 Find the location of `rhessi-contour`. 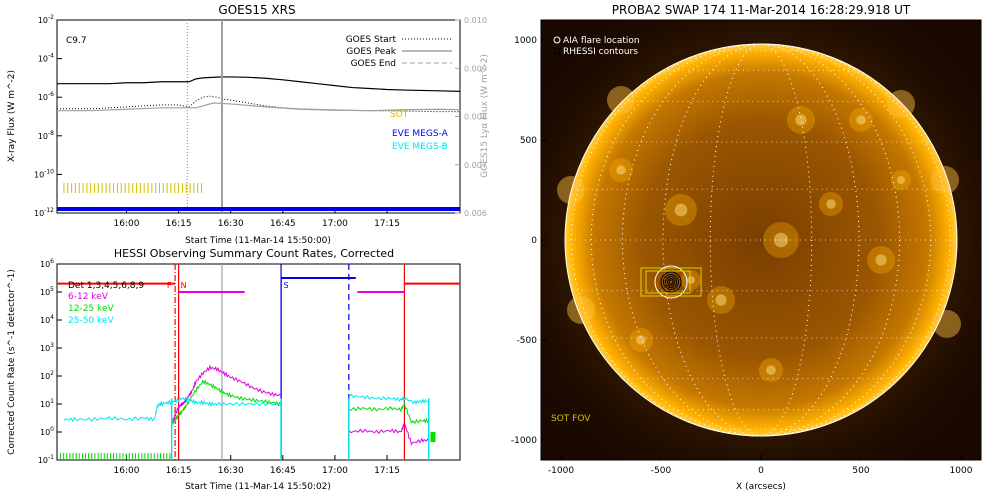

rhessi-contour is located at coordinates (671, 282).